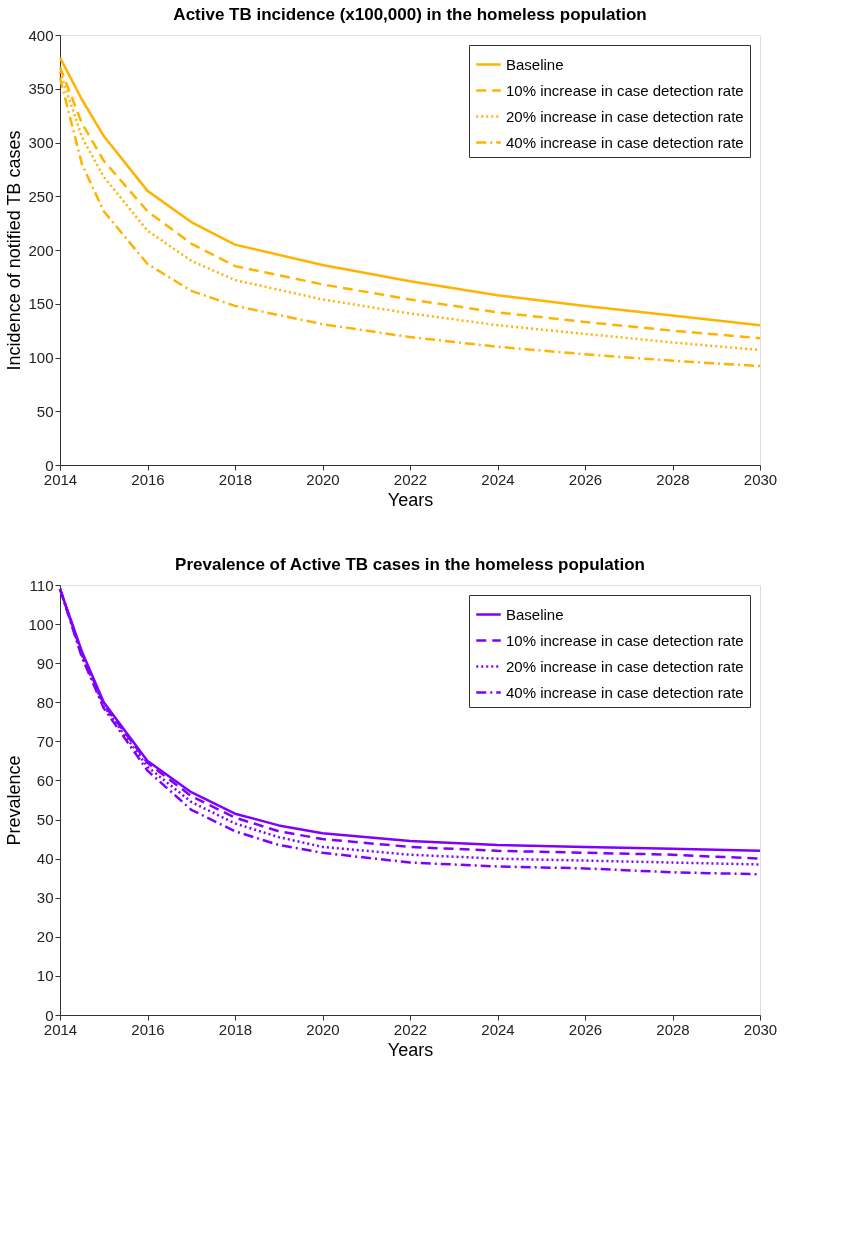  I want to click on y-tick-label: 250, so click(41, 196).